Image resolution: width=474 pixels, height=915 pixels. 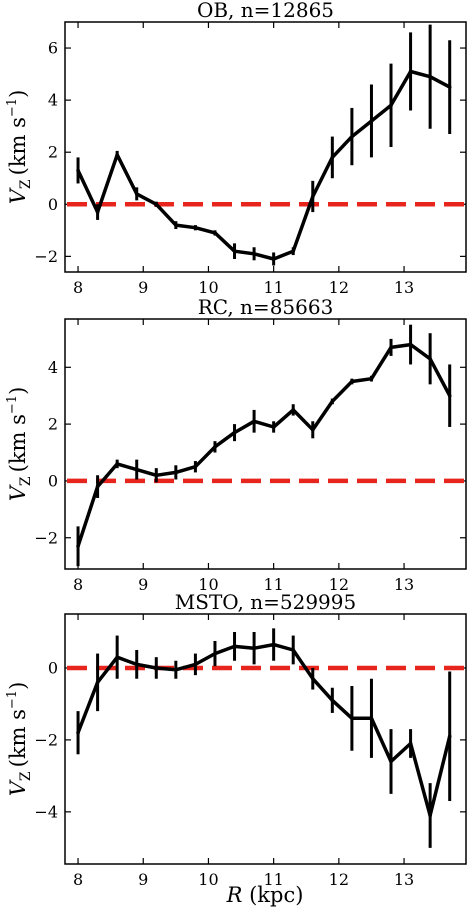 I want to click on panel-title: OB, n=12865, so click(x=265, y=11).